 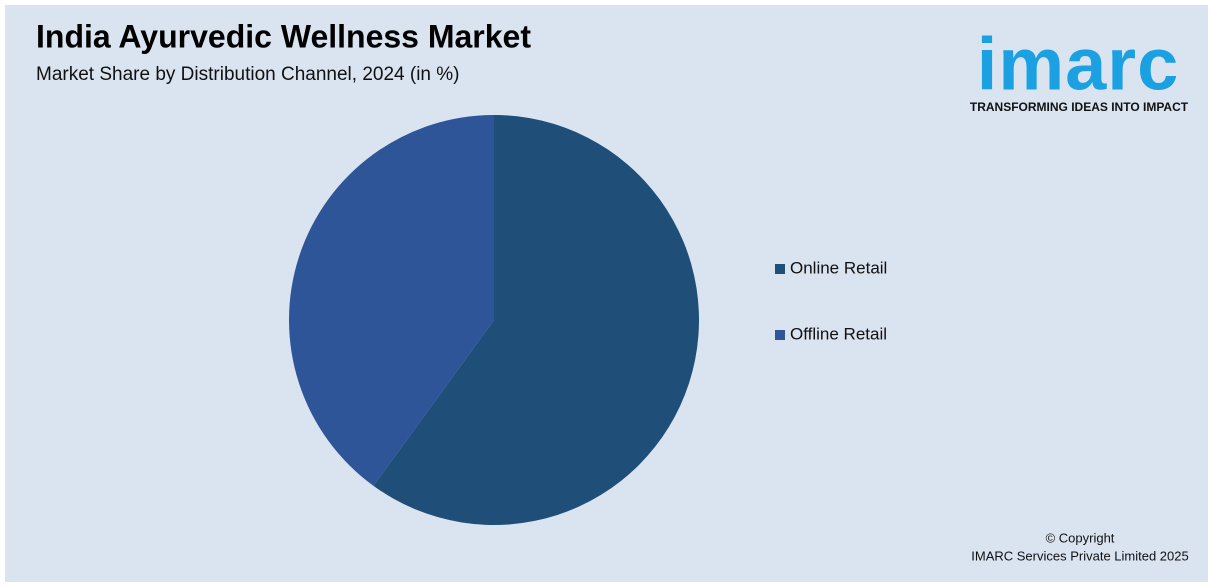 What do you see at coordinates (1079, 107) in the screenshot?
I see `logo-tagline: TRANSFORMING IDEAS INTO IMPACT` at bounding box center [1079, 107].